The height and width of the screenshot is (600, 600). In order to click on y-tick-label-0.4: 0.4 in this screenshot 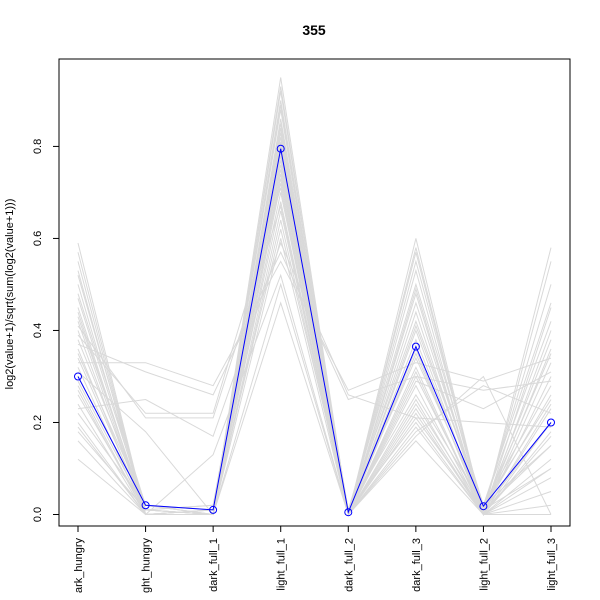, I will do `click(38, 330)`.